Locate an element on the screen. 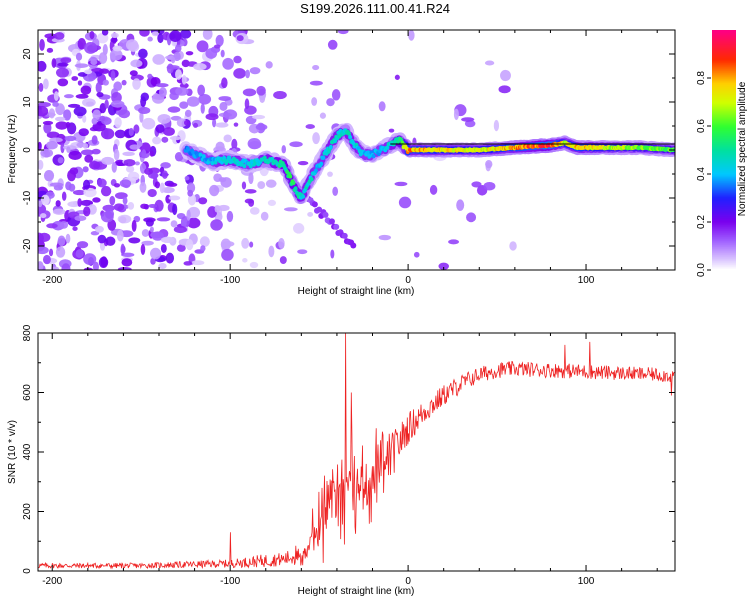 The image size is (750, 600). heatmap-x-axis-label: Height of straight line (km) is located at coordinates (356, 291).